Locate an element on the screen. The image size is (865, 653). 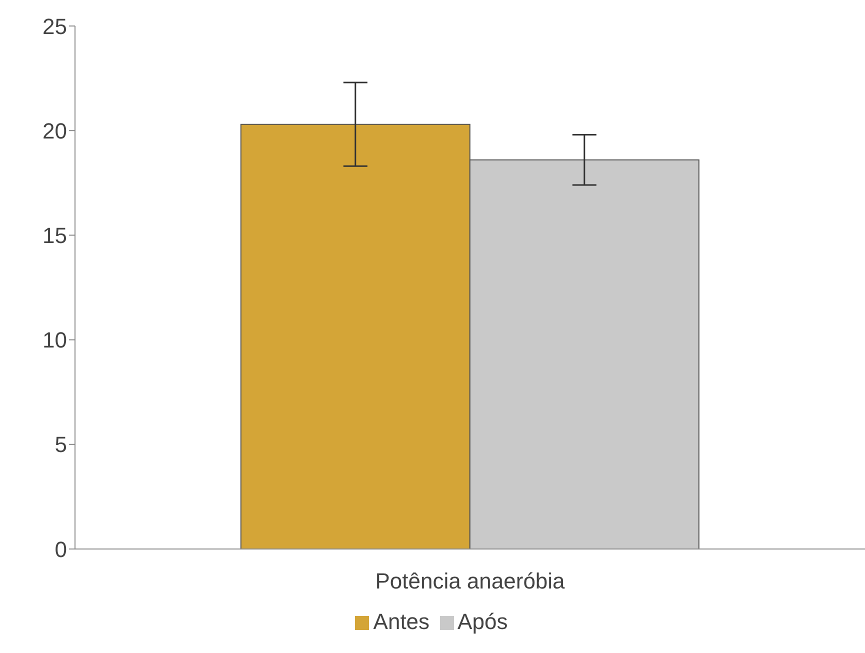
legend-label: Antes is located at coordinates (401, 621).